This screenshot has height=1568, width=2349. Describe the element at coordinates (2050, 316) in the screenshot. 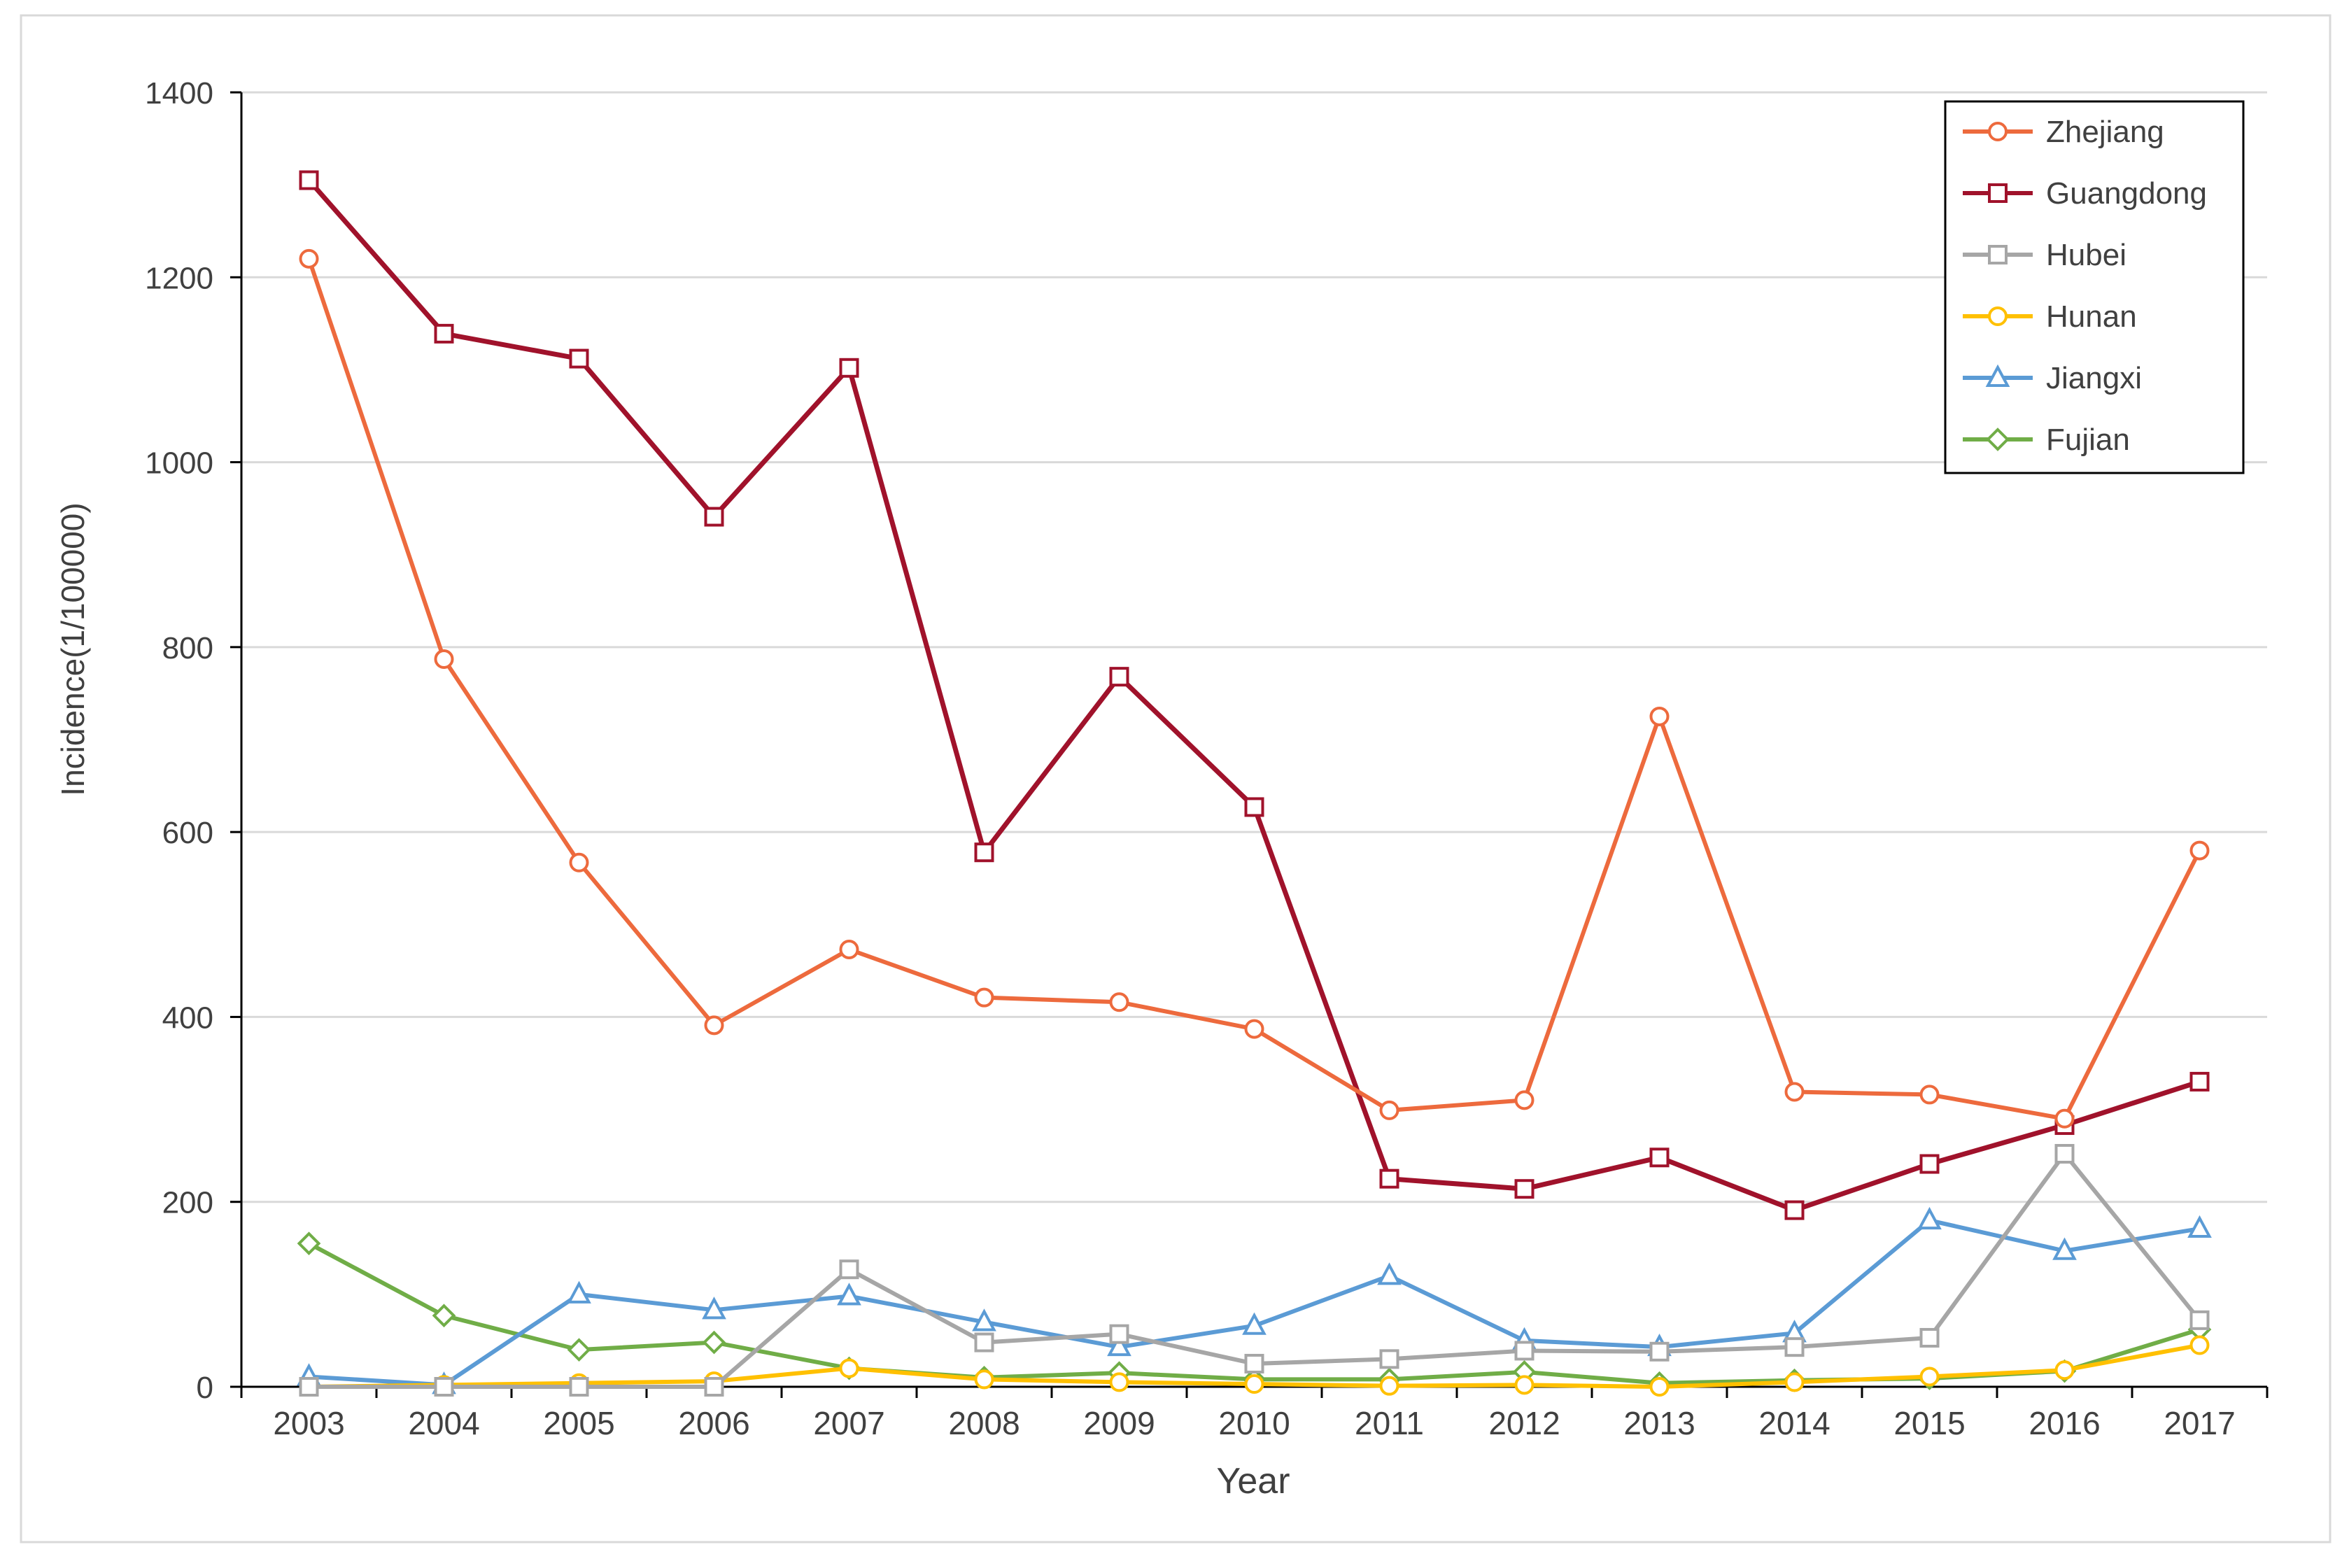

I see `legend-item: Hunan` at that location.